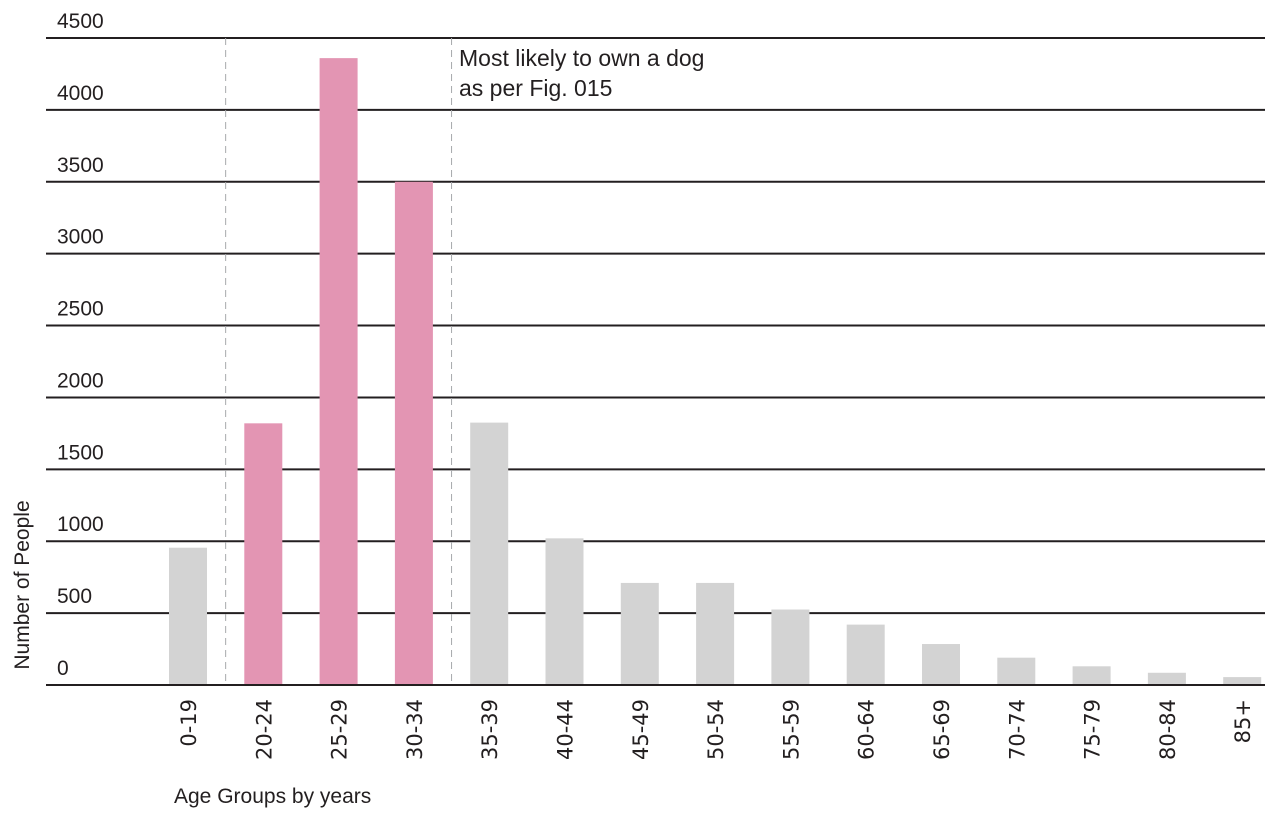 The image size is (1265, 815). Describe the element at coordinates (80, 524) in the screenshot. I see `y-tick-label: 1000` at that location.